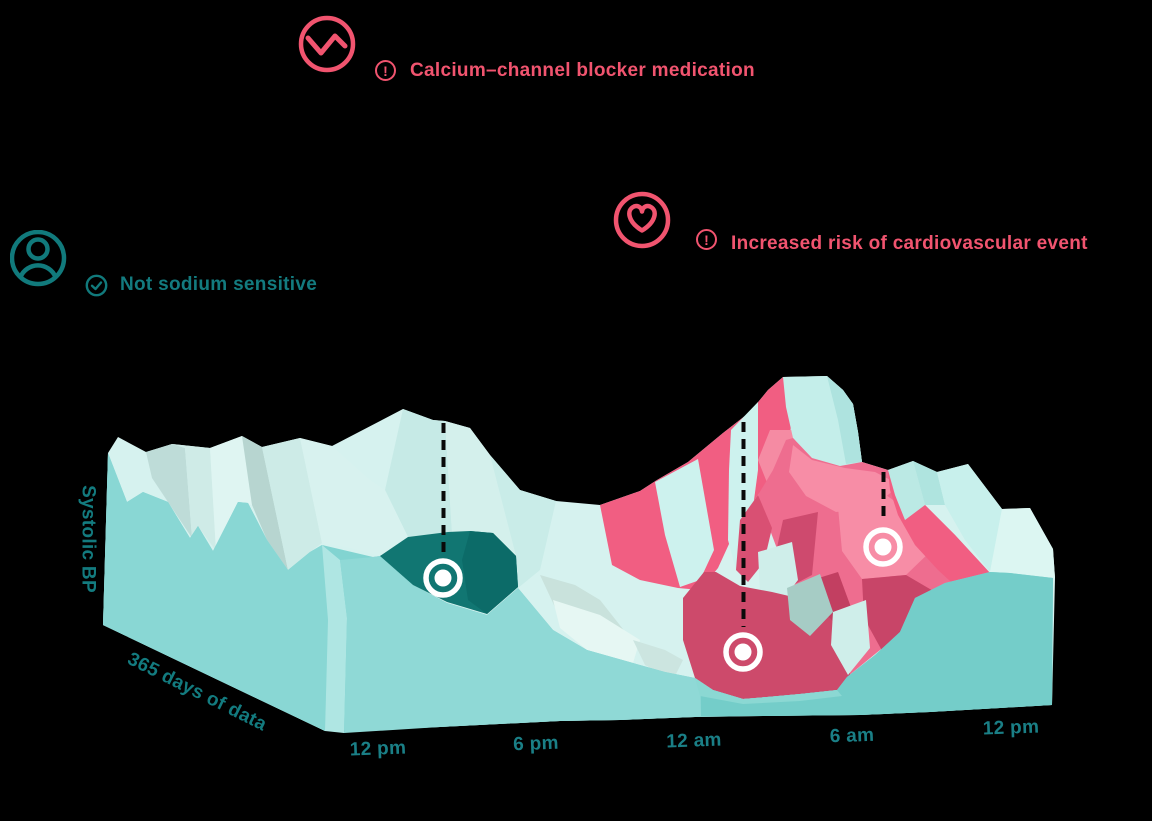  I want to click on alert-icon-medication: !, so click(385, 70).